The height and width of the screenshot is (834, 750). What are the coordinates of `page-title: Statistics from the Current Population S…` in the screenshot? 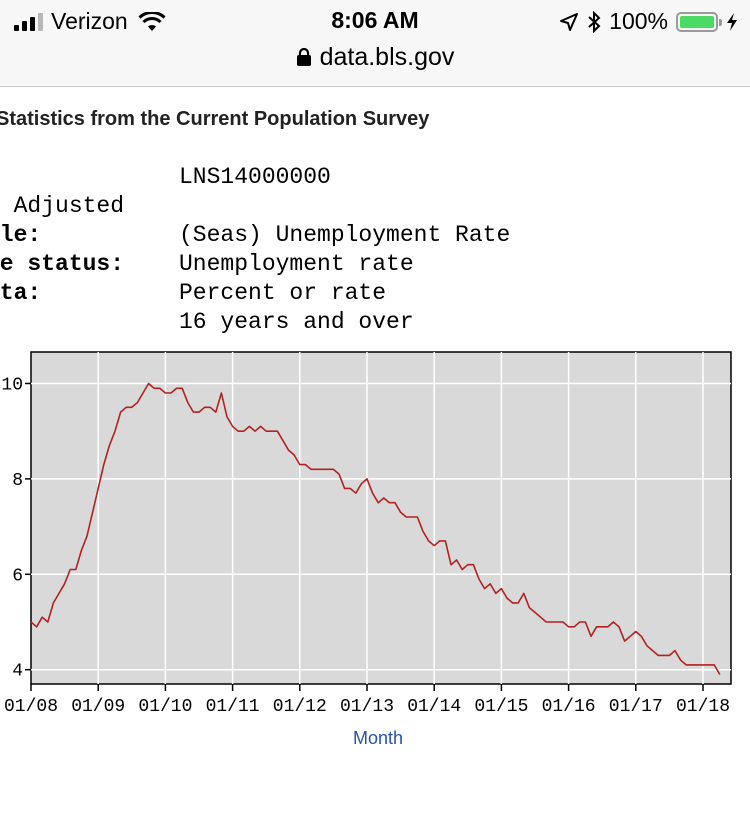 It's located at (215, 119).